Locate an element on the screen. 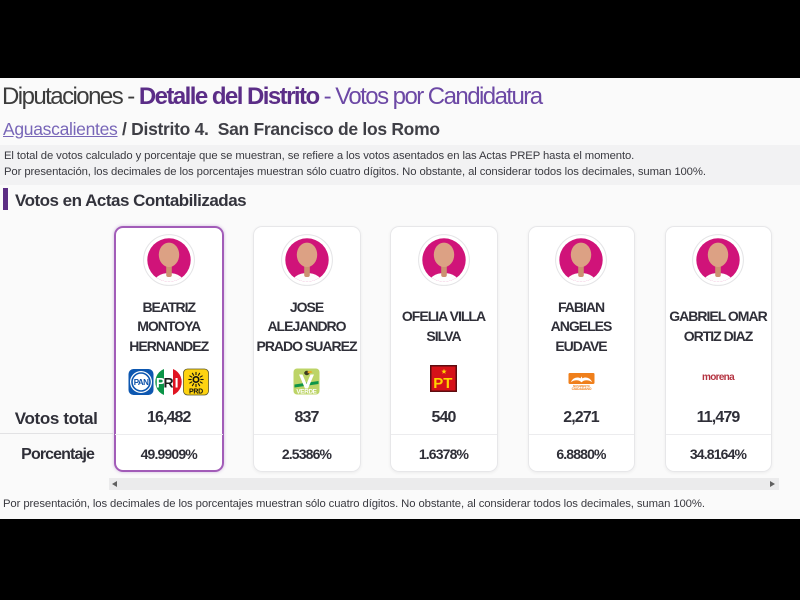  svg-text: CIUDADANO is located at coordinates (581, 388).